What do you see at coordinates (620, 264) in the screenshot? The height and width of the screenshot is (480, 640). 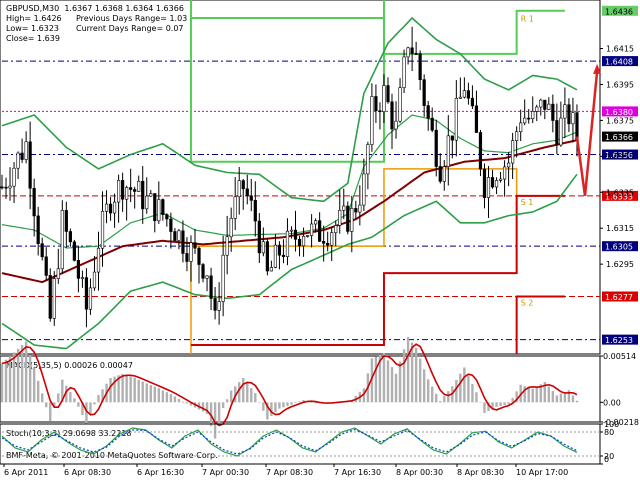 I see `price-tick-label: 1.6295` at bounding box center [620, 264].